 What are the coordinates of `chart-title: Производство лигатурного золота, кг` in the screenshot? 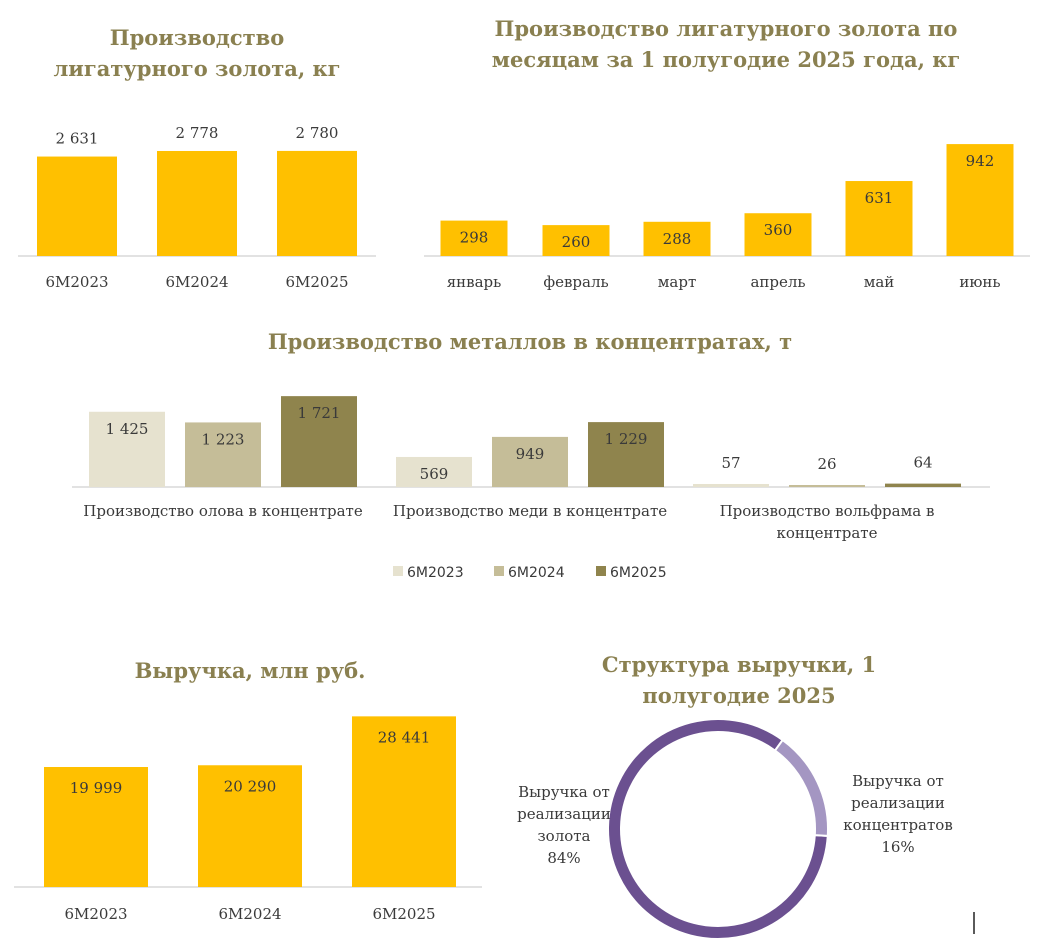 It's located at (196, 53).